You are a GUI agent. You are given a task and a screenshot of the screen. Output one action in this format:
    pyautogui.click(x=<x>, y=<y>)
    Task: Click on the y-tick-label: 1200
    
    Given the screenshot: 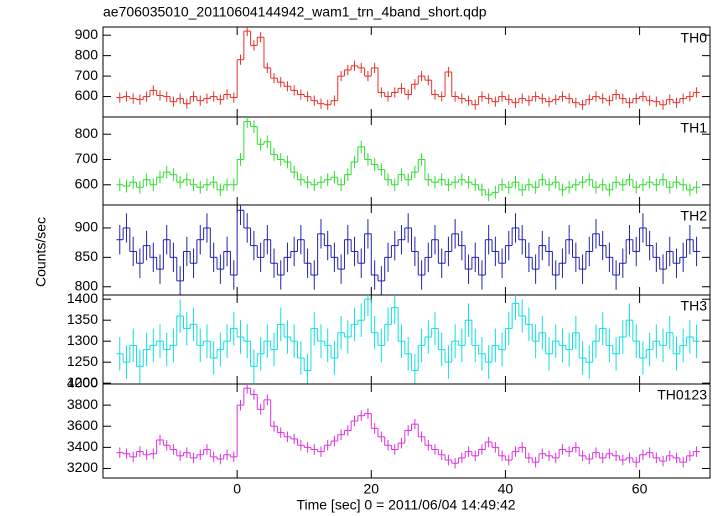 What is the action you would take?
    pyautogui.click(x=82, y=382)
    